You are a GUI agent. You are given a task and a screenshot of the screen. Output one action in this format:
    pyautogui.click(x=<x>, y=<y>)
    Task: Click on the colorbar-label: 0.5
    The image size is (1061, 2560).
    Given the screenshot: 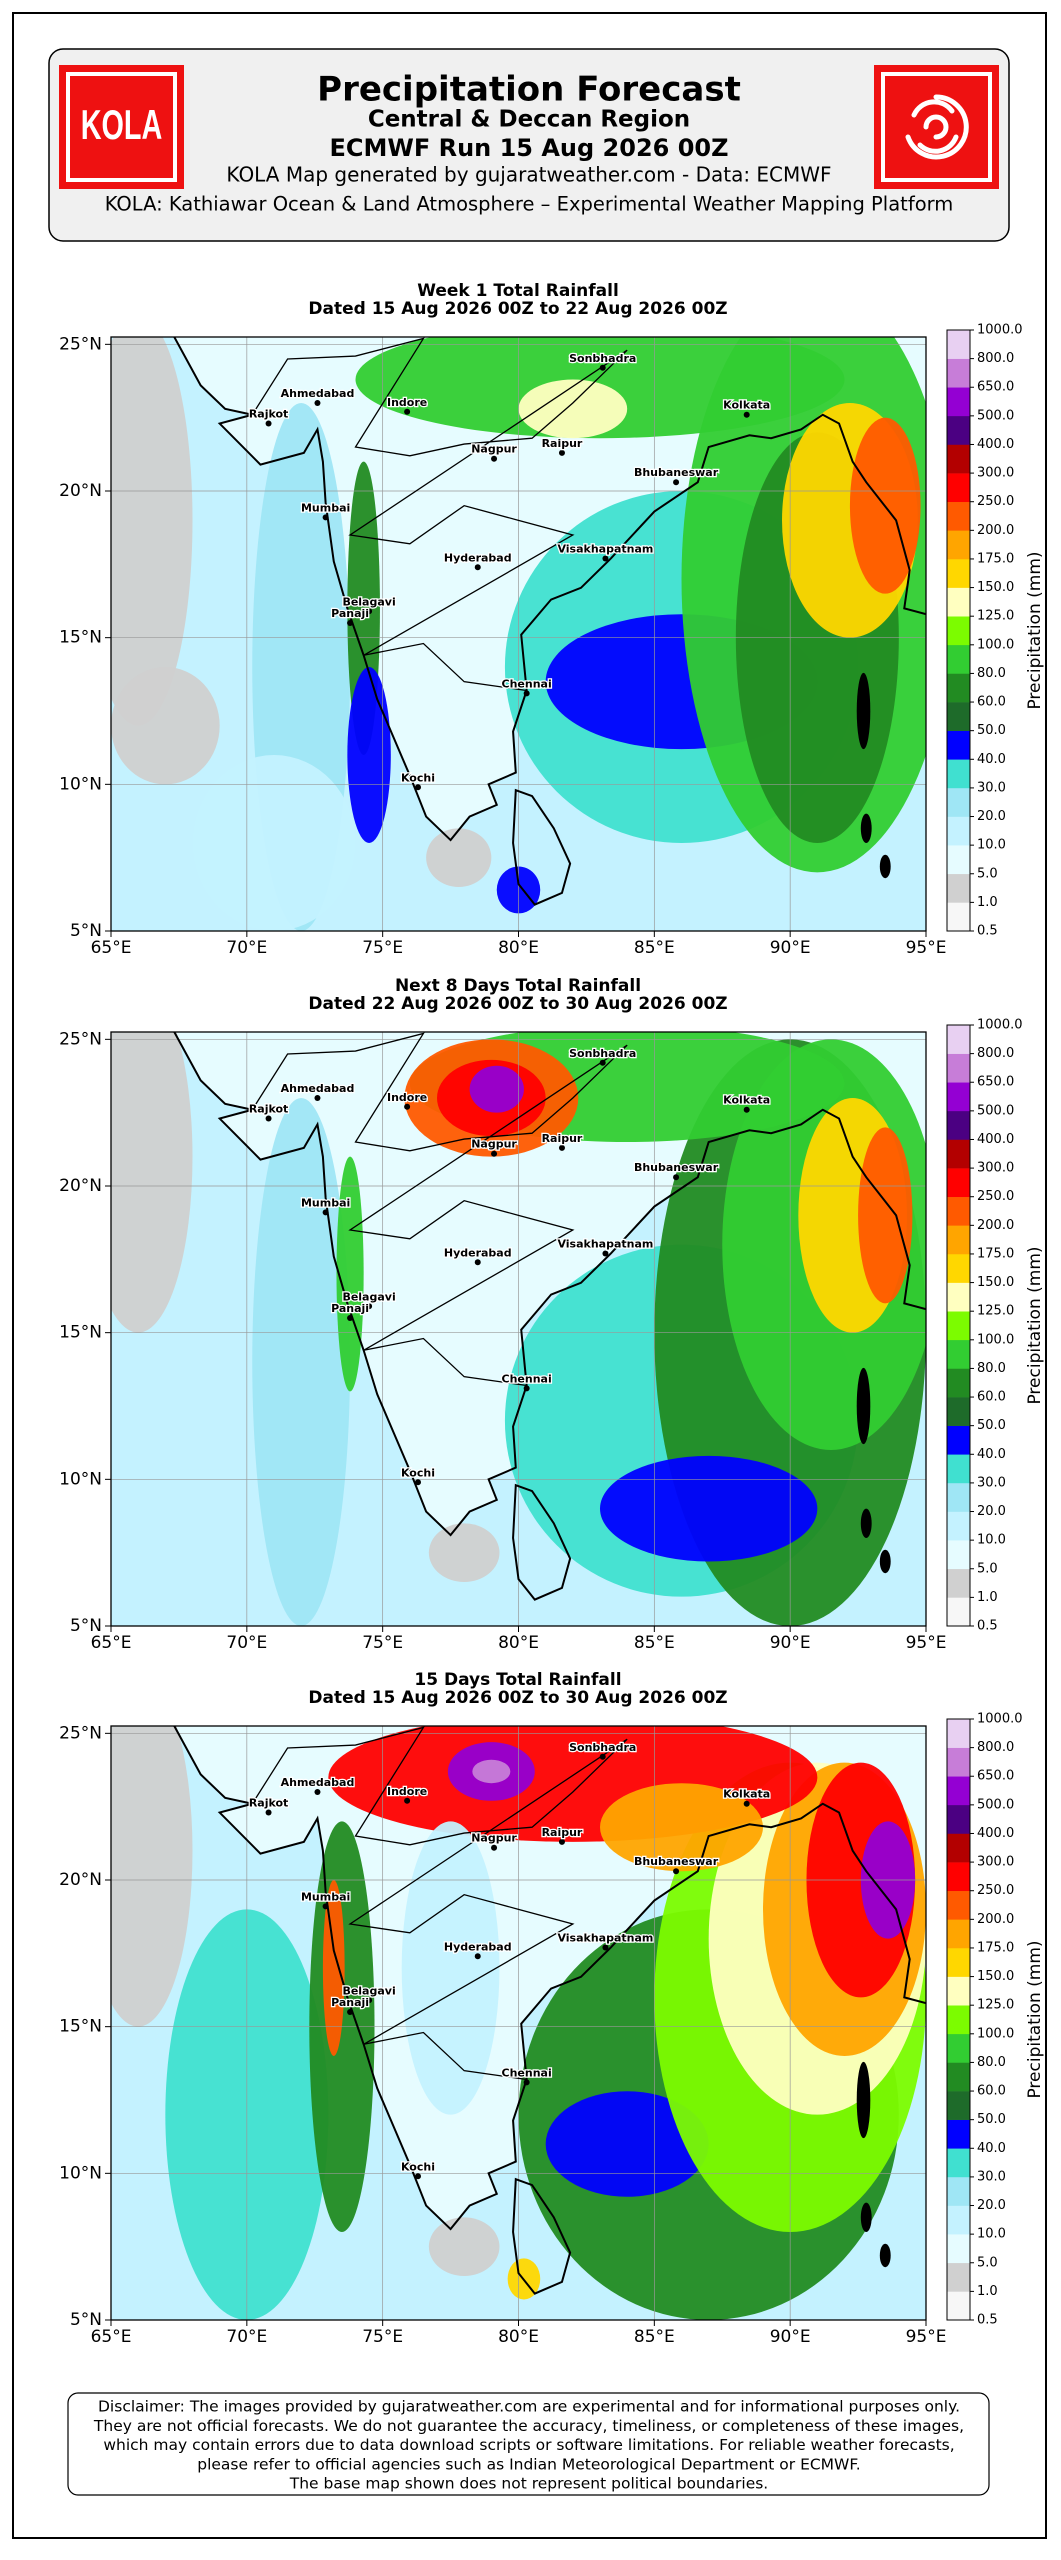 What is the action you would take?
    pyautogui.click(x=987, y=2320)
    